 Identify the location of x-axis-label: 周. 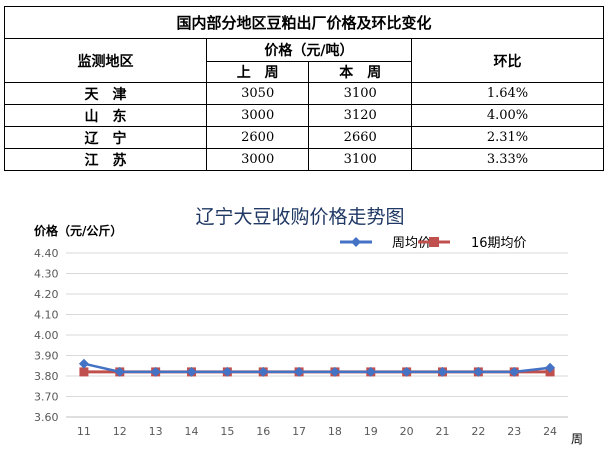
(577, 439).